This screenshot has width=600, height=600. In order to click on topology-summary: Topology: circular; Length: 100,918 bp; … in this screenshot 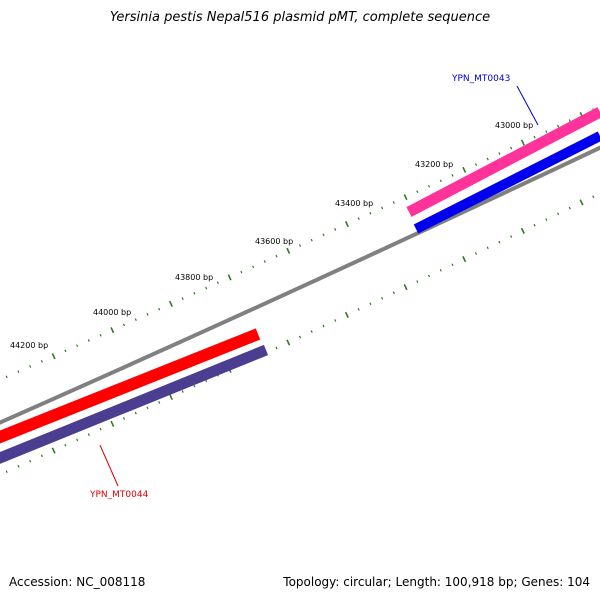, I will do `click(436, 582)`.